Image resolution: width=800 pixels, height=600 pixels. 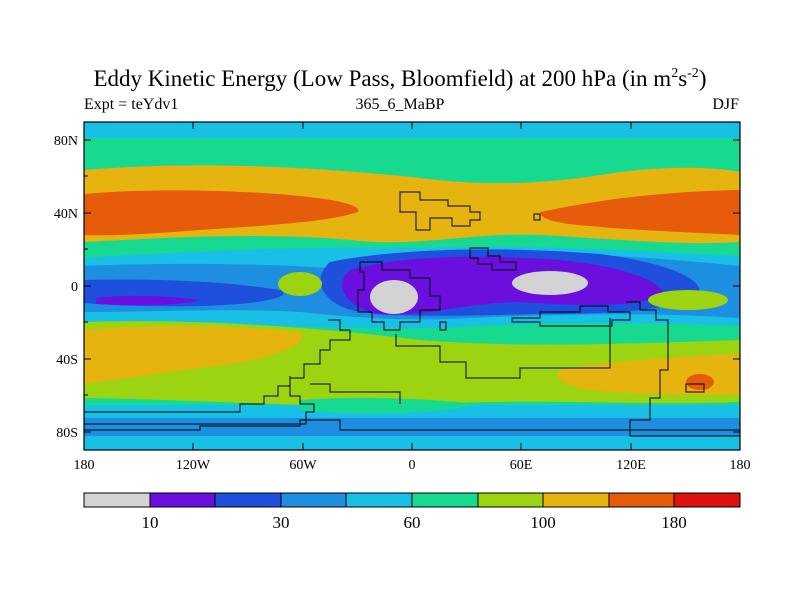 I want to click on outline-africa, so click(x=399, y=296).